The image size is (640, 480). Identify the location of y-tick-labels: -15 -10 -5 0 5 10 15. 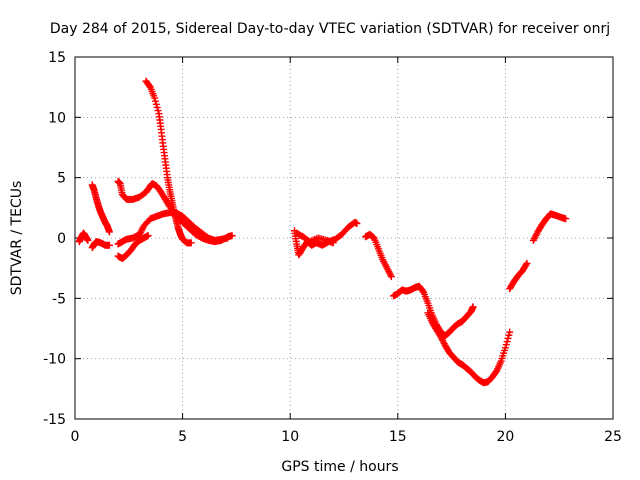
(54, 239).